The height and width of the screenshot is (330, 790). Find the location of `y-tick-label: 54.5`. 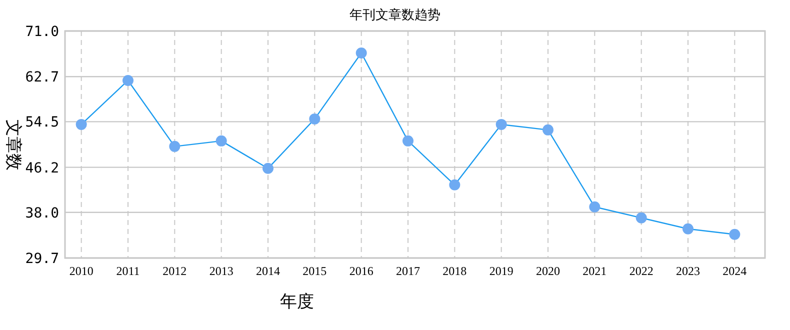

y-tick-label: 54.5 is located at coordinates (42, 122).